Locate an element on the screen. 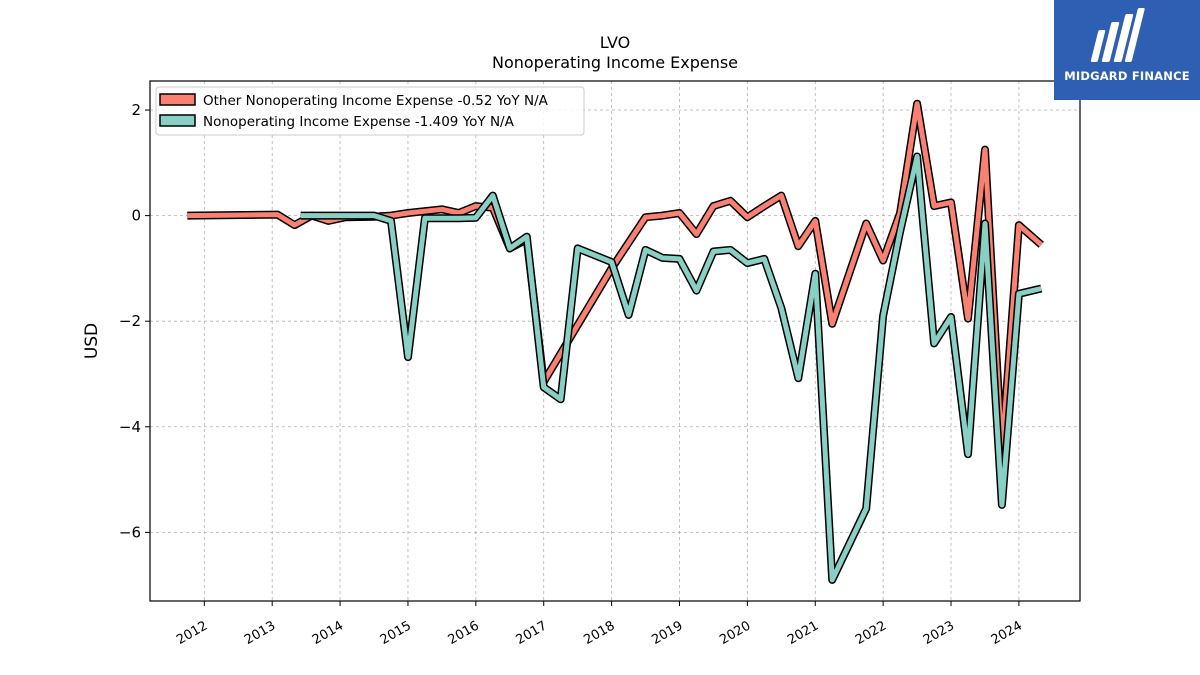 This screenshot has width=1200, height=675. x-tick-label: 2019 is located at coordinates (667, 633).